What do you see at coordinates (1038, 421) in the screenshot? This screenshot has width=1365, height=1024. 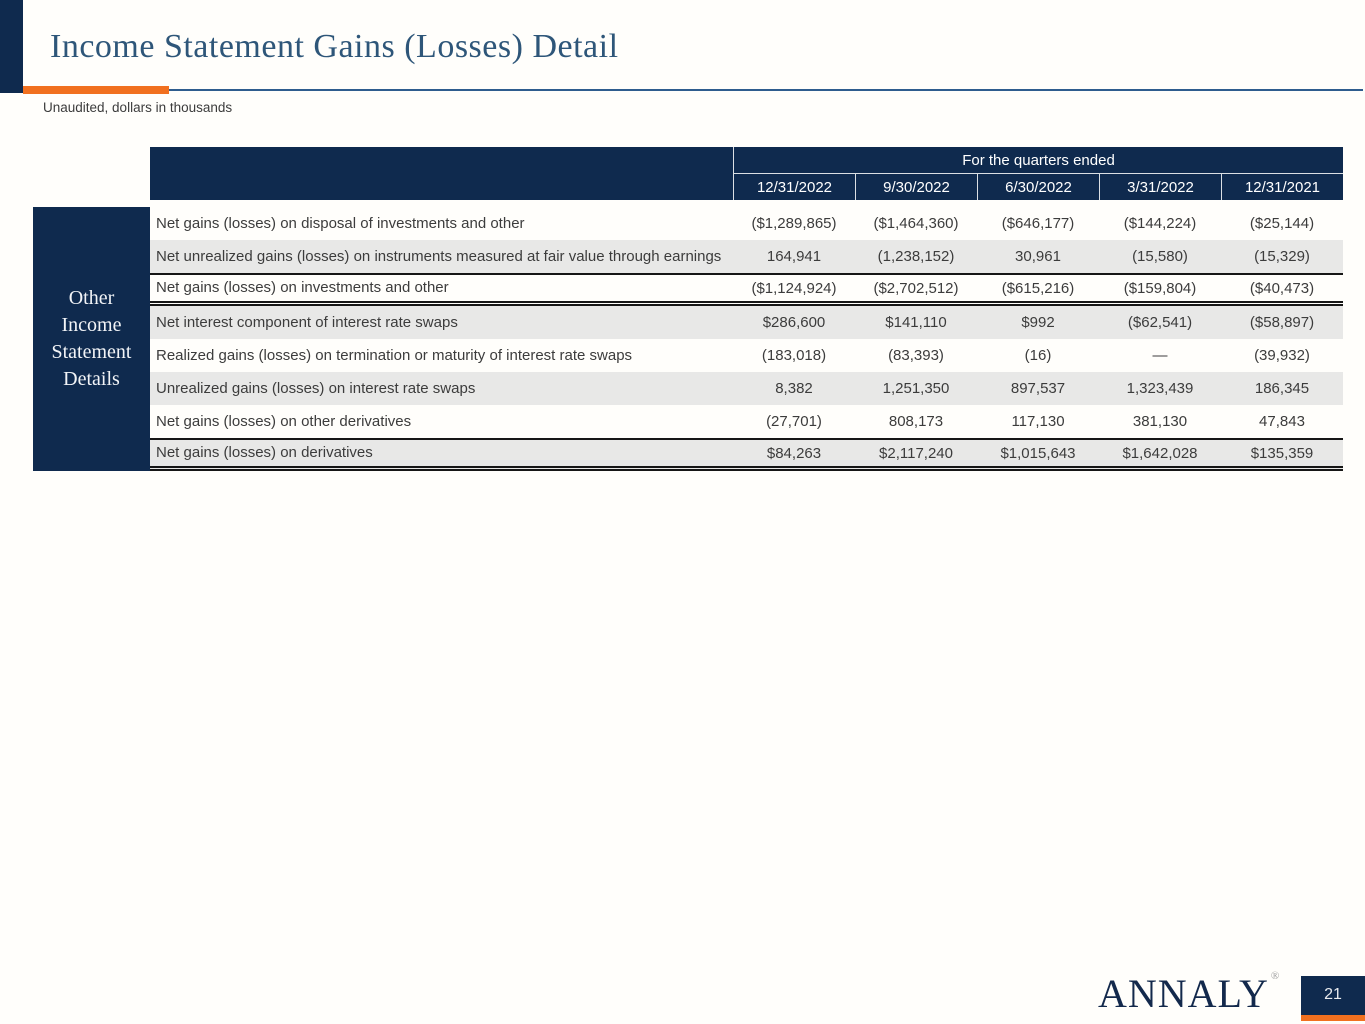 I see `cell-value: 117,130` at bounding box center [1038, 421].